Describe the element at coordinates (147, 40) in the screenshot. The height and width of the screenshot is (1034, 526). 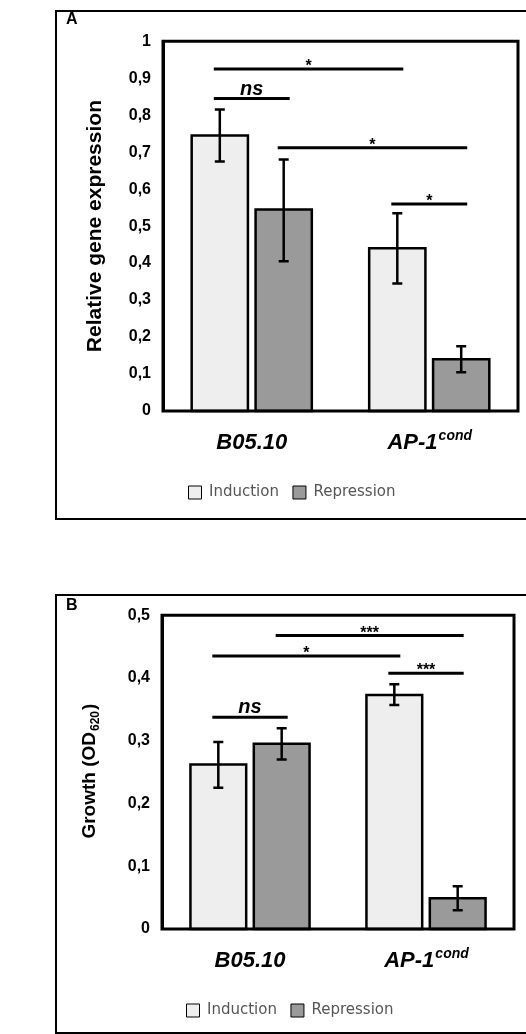
I see `y-tick-label: 1` at that location.